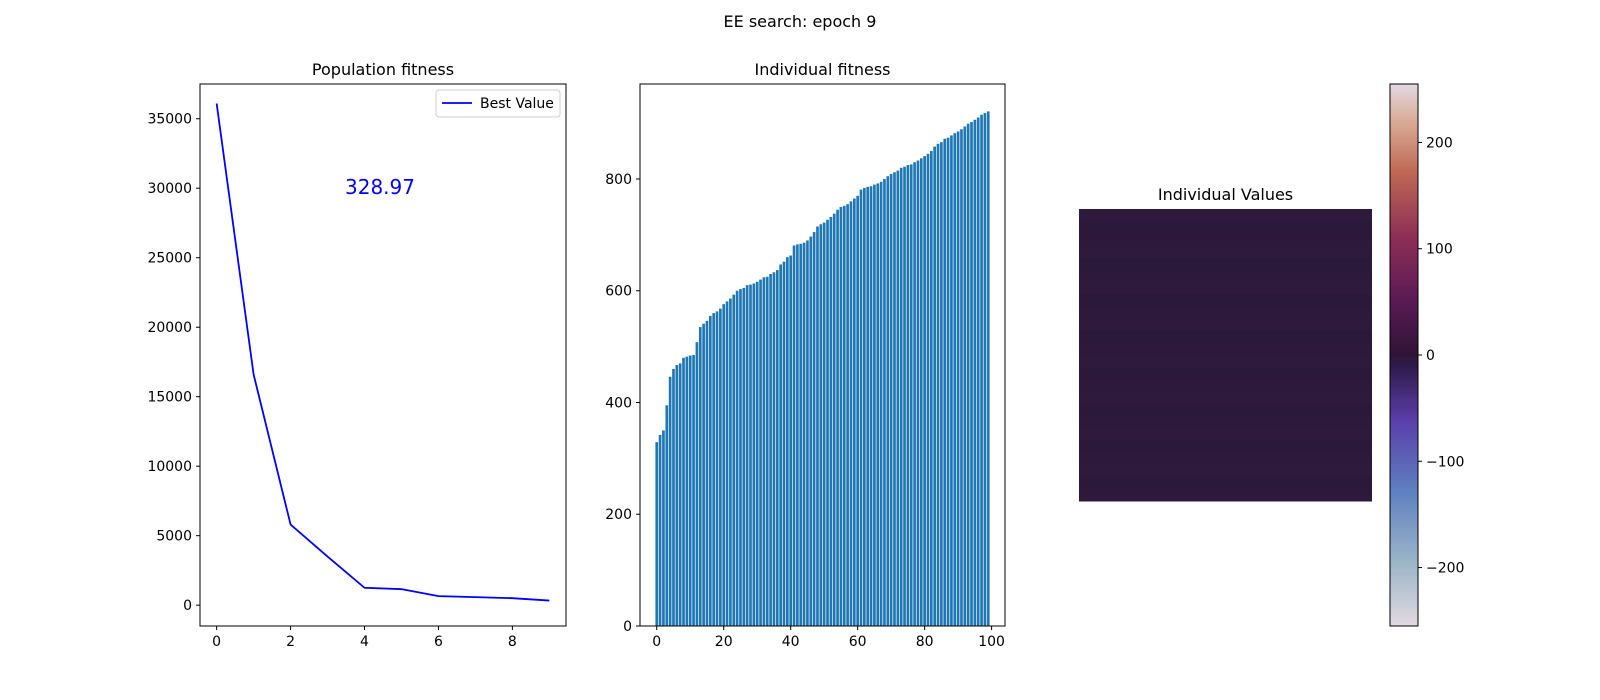  Describe the element at coordinates (512, 642) in the screenshot. I see `x-tick-label: 8` at that location.